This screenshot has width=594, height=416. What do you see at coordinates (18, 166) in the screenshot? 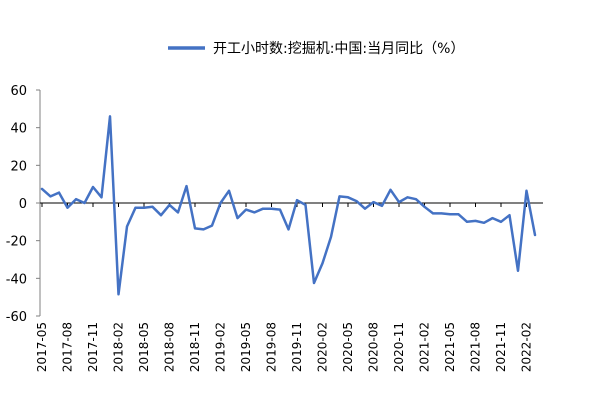
I see `y-tick-label: 20` at bounding box center [18, 166].